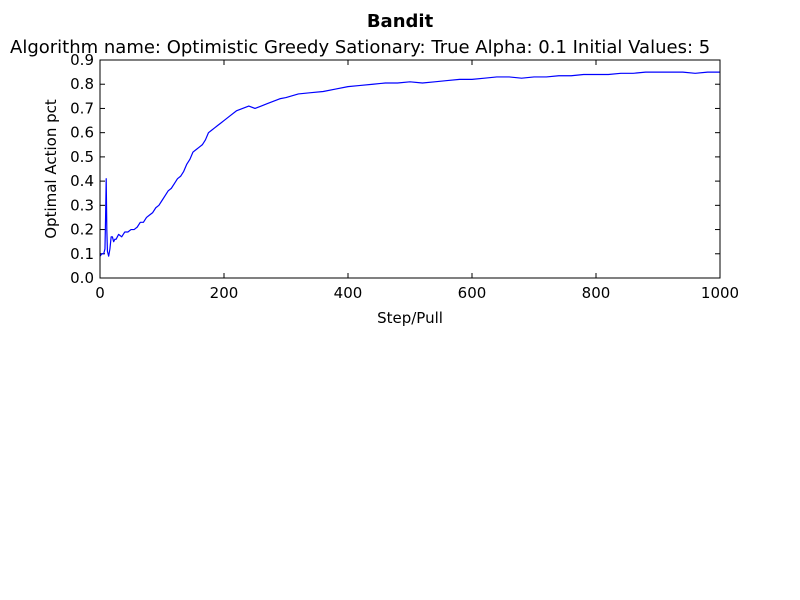 The width and height of the screenshot is (800, 600). What do you see at coordinates (472, 293) in the screenshot?
I see `x-tick-label: 600` at bounding box center [472, 293].